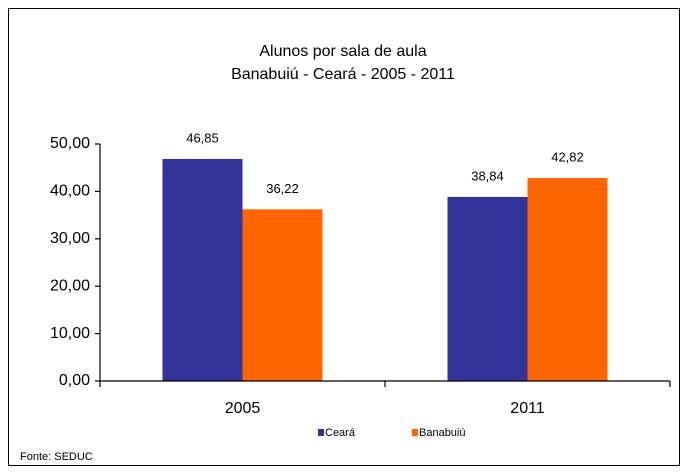  What do you see at coordinates (340, 433) in the screenshot?
I see `legend-label: Ceará` at bounding box center [340, 433].